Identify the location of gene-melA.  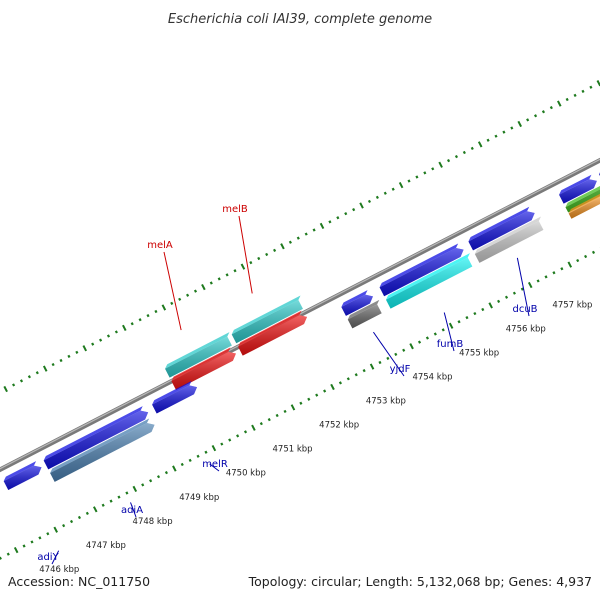
(198, 355).